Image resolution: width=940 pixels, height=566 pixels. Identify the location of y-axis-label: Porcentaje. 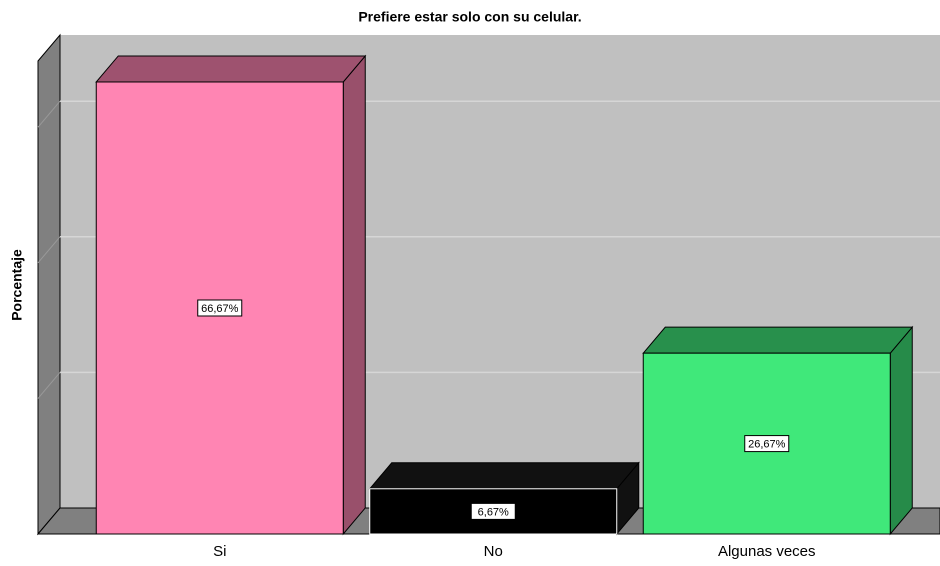
(17, 285).